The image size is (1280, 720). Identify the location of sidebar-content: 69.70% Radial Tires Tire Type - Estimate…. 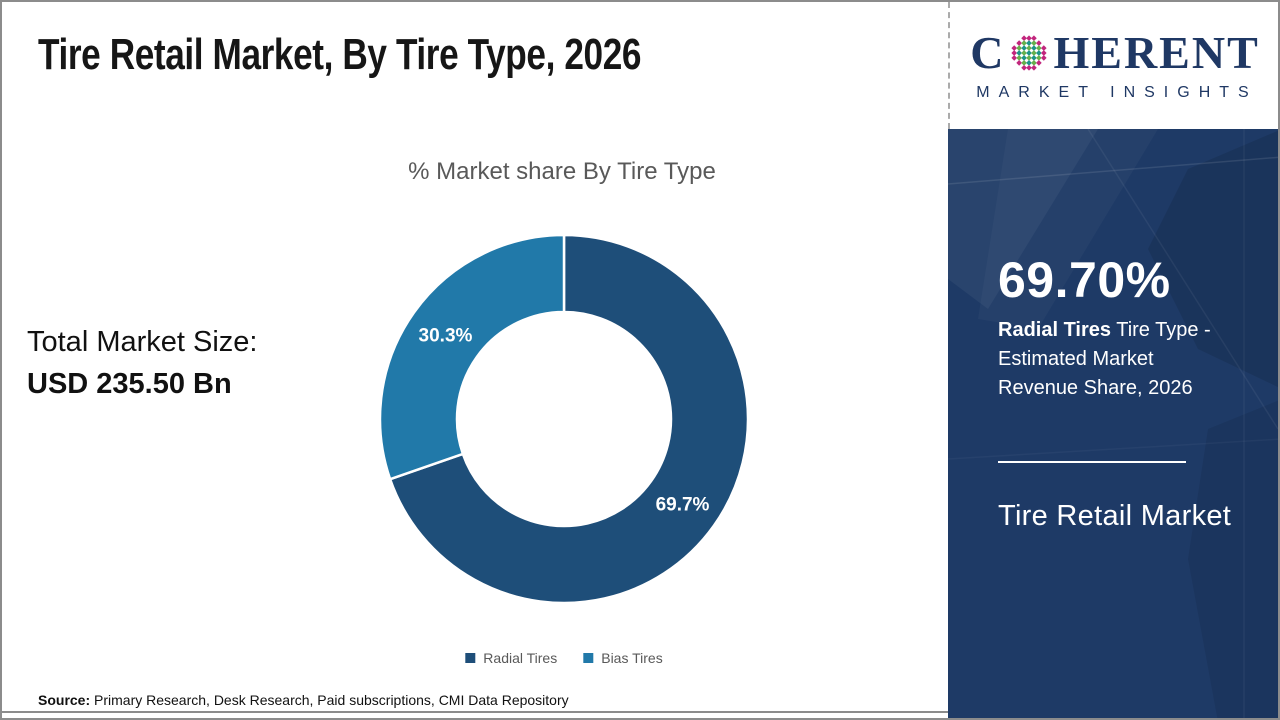
(1113, 331).